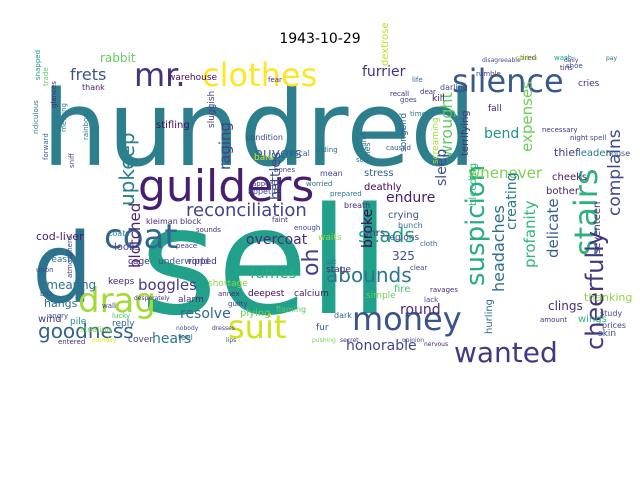  Describe the element at coordinates (64, 117) in the screenshot. I see `word-meeting: meeting` at that location.